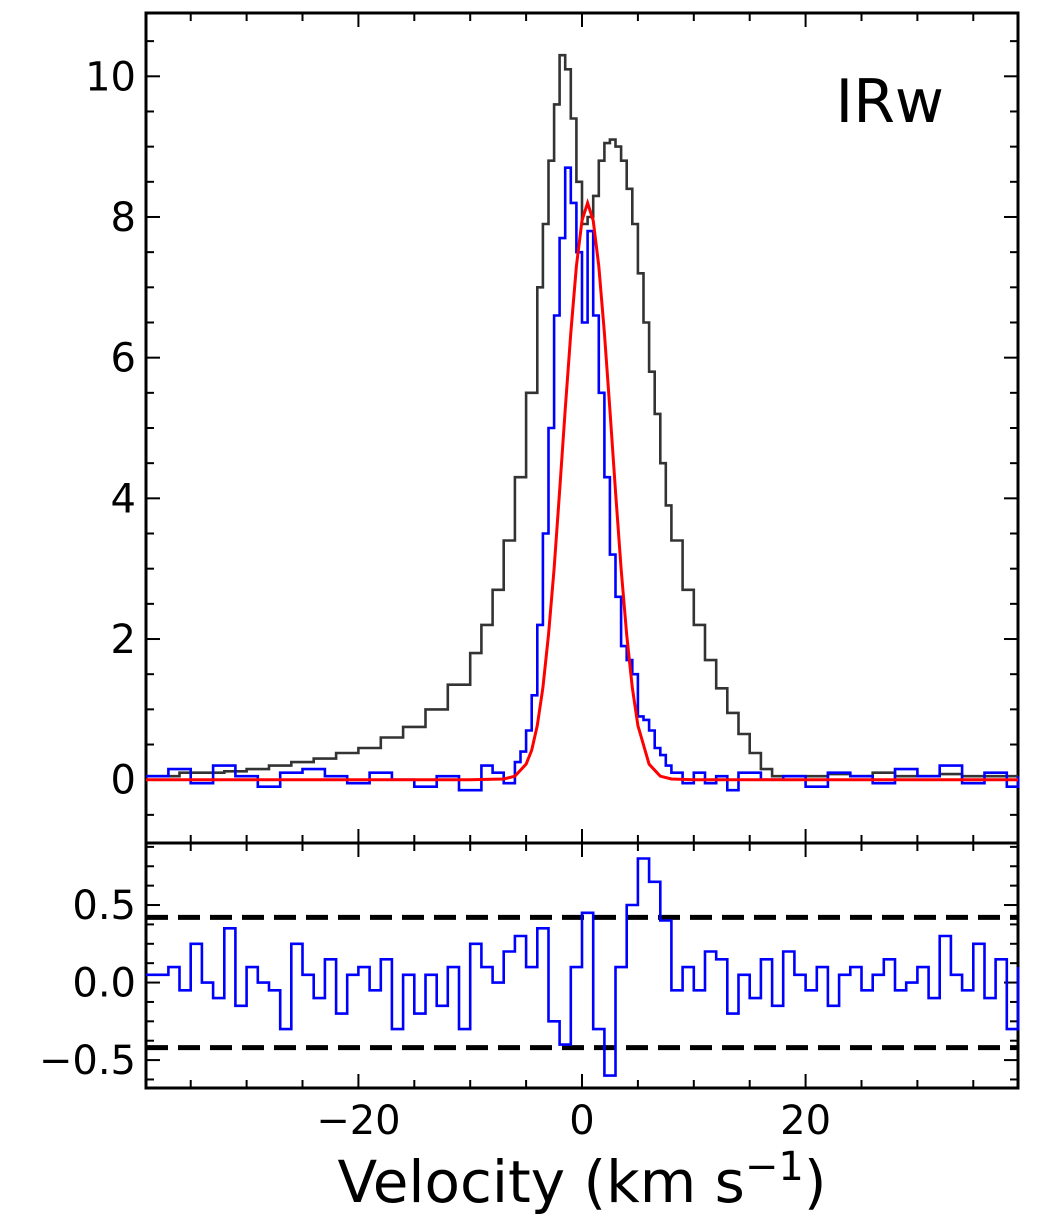 Image resolution: width=1039 pixels, height=1222 pixels. Describe the element at coordinates (541, 1182) in the screenshot. I see `x-axis-title-main: Velocity (km s` at that location.